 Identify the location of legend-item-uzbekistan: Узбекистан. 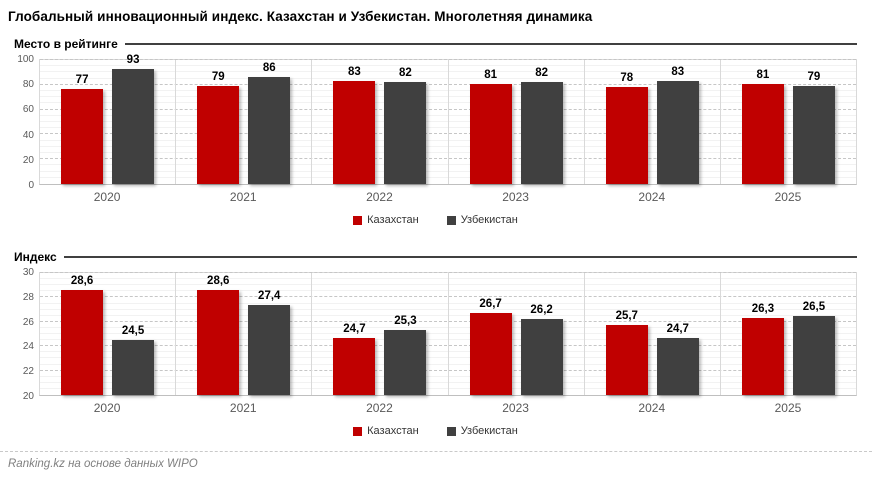
(482, 431).